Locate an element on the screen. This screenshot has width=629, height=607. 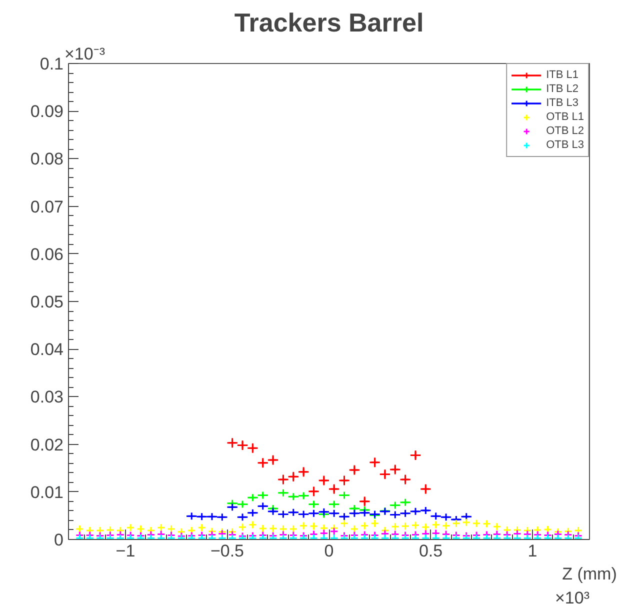
legend-label: ITB L1 is located at coordinates (562, 75).